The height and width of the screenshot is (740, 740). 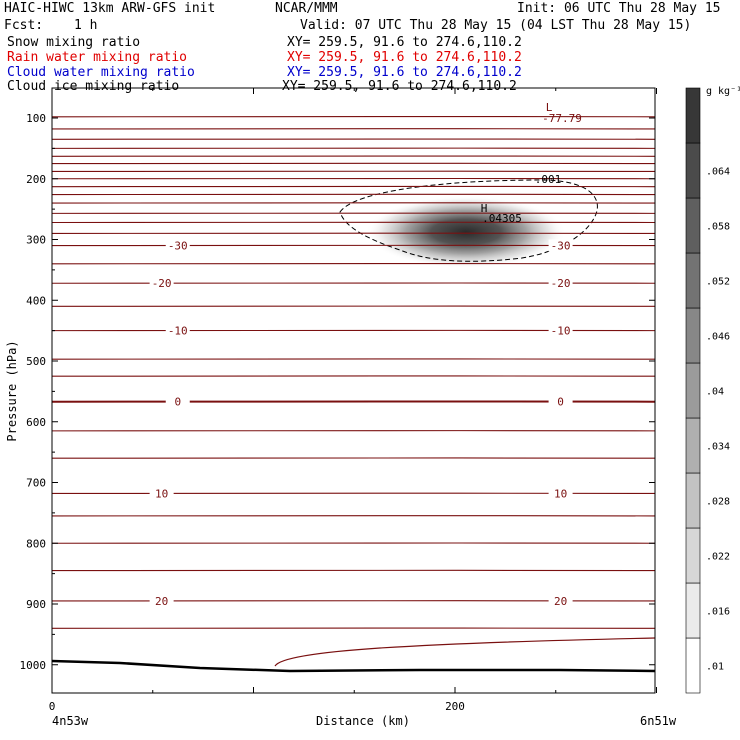 I want to click on min-value: -77.79, so click(x=562, y=118).